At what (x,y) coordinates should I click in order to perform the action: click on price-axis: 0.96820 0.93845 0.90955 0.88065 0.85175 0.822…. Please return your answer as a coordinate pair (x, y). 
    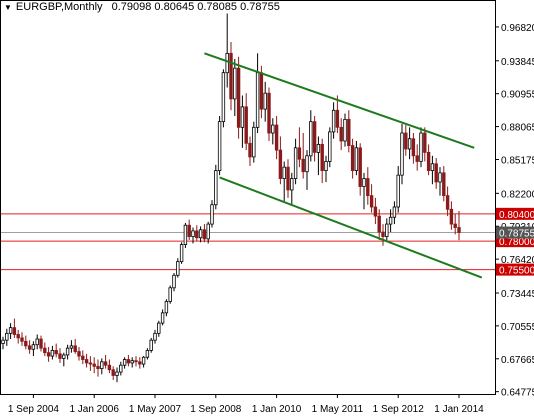
    Looking at the image, I should click on (514, 211).